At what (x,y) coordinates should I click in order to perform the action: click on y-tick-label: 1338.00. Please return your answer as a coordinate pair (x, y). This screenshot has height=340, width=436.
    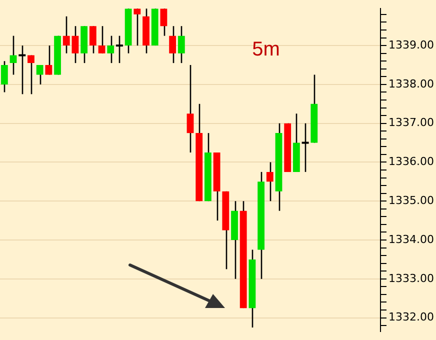
    Looking at the image, I should click on (411, 83).